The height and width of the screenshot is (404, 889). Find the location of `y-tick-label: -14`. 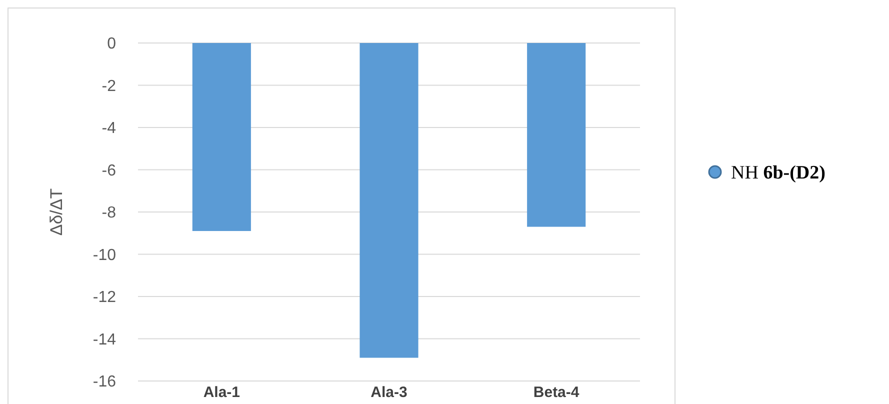

y-tick-label: -14 is located at coordinates (104, 339).